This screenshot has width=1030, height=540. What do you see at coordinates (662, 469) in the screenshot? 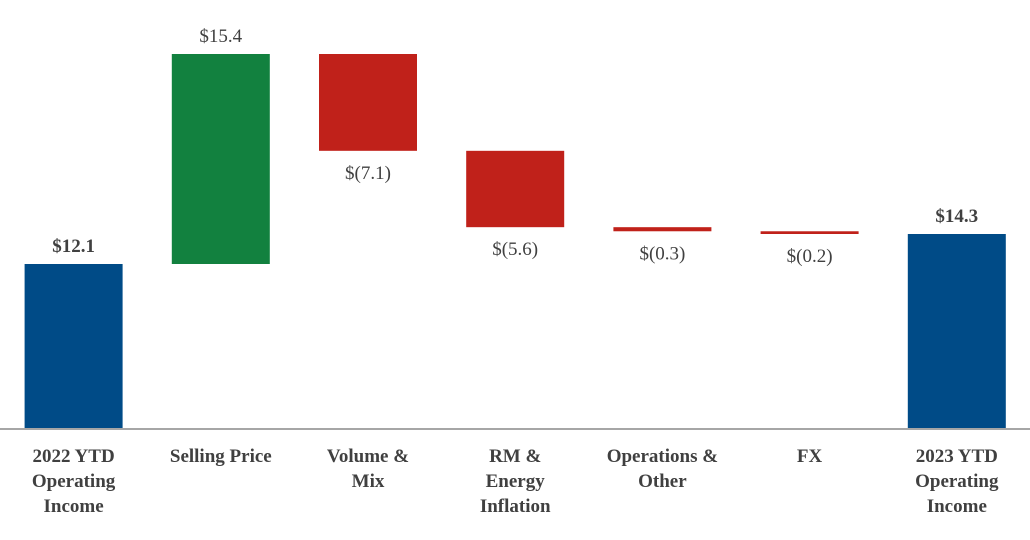
I see `x-tick-label: Operations & Other` at bounding box center [662, 469].